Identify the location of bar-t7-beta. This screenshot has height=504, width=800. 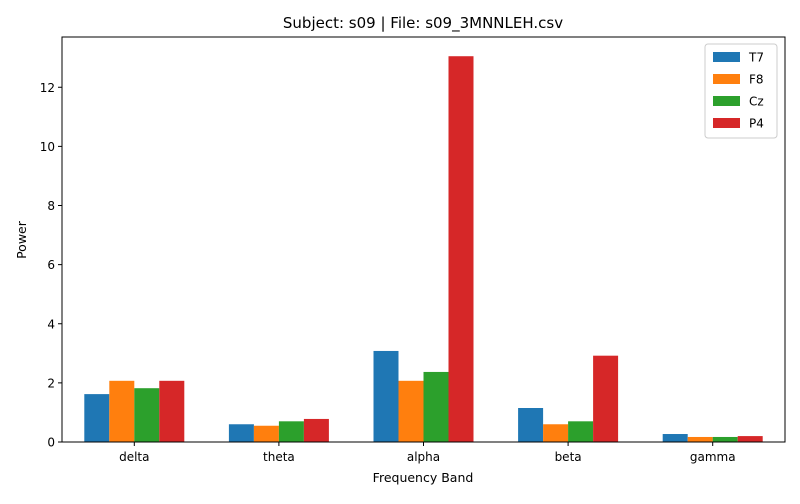
(531, 425).